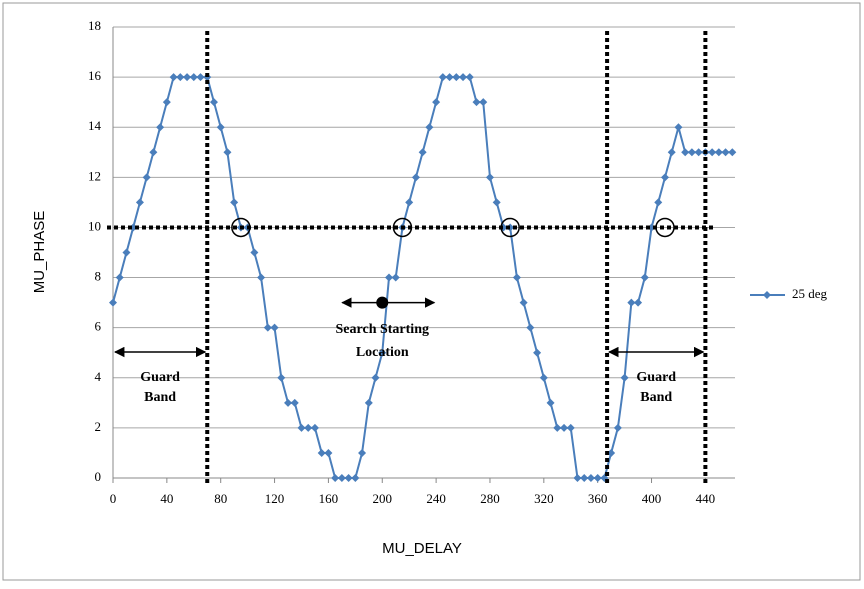  Describe the element at coordinates (382, 352) in the screenshot. I see `annotation: Location` at that location.